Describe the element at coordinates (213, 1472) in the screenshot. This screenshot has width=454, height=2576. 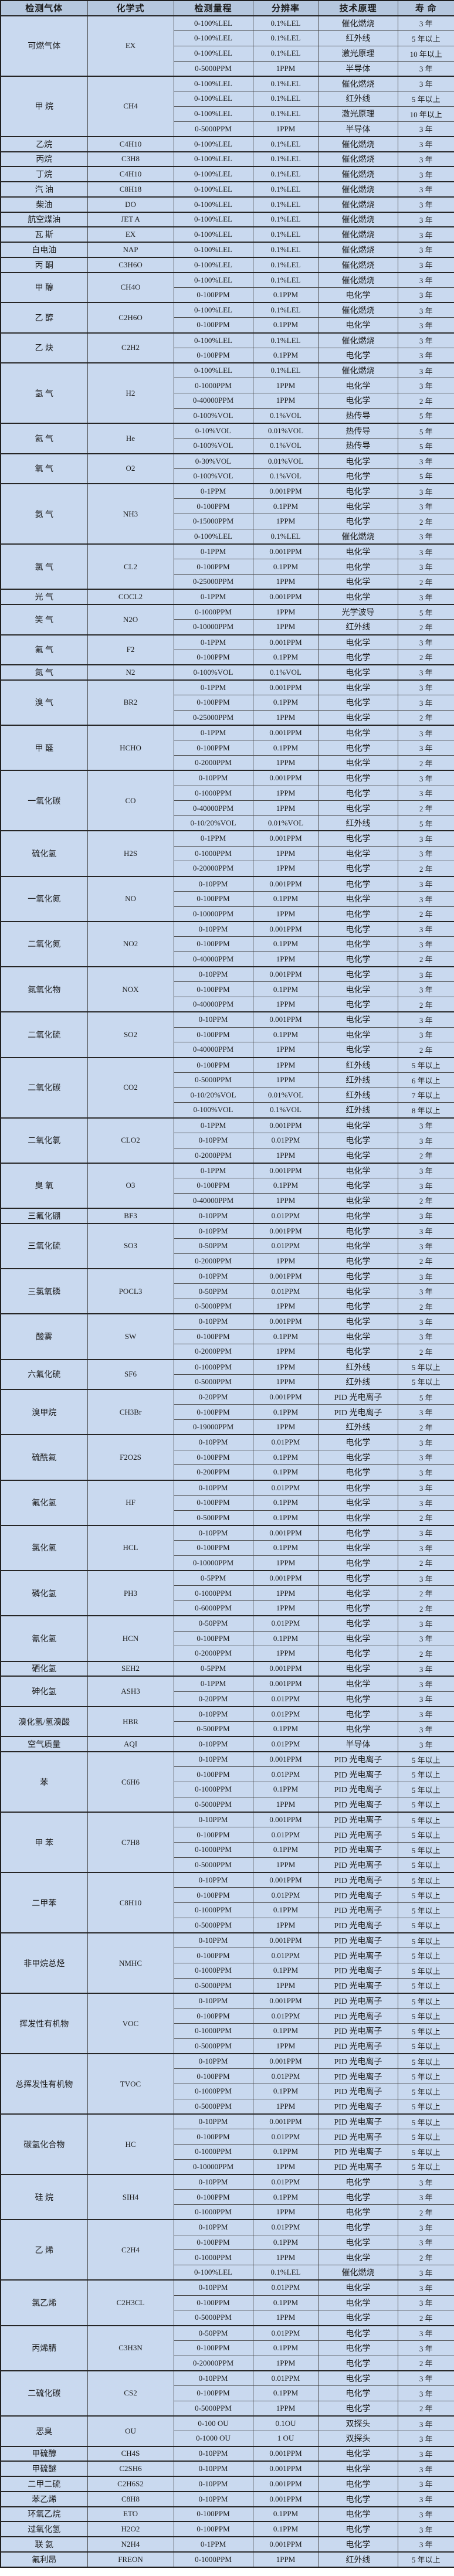
I see `range-cell: 0-200PPM` at that location.